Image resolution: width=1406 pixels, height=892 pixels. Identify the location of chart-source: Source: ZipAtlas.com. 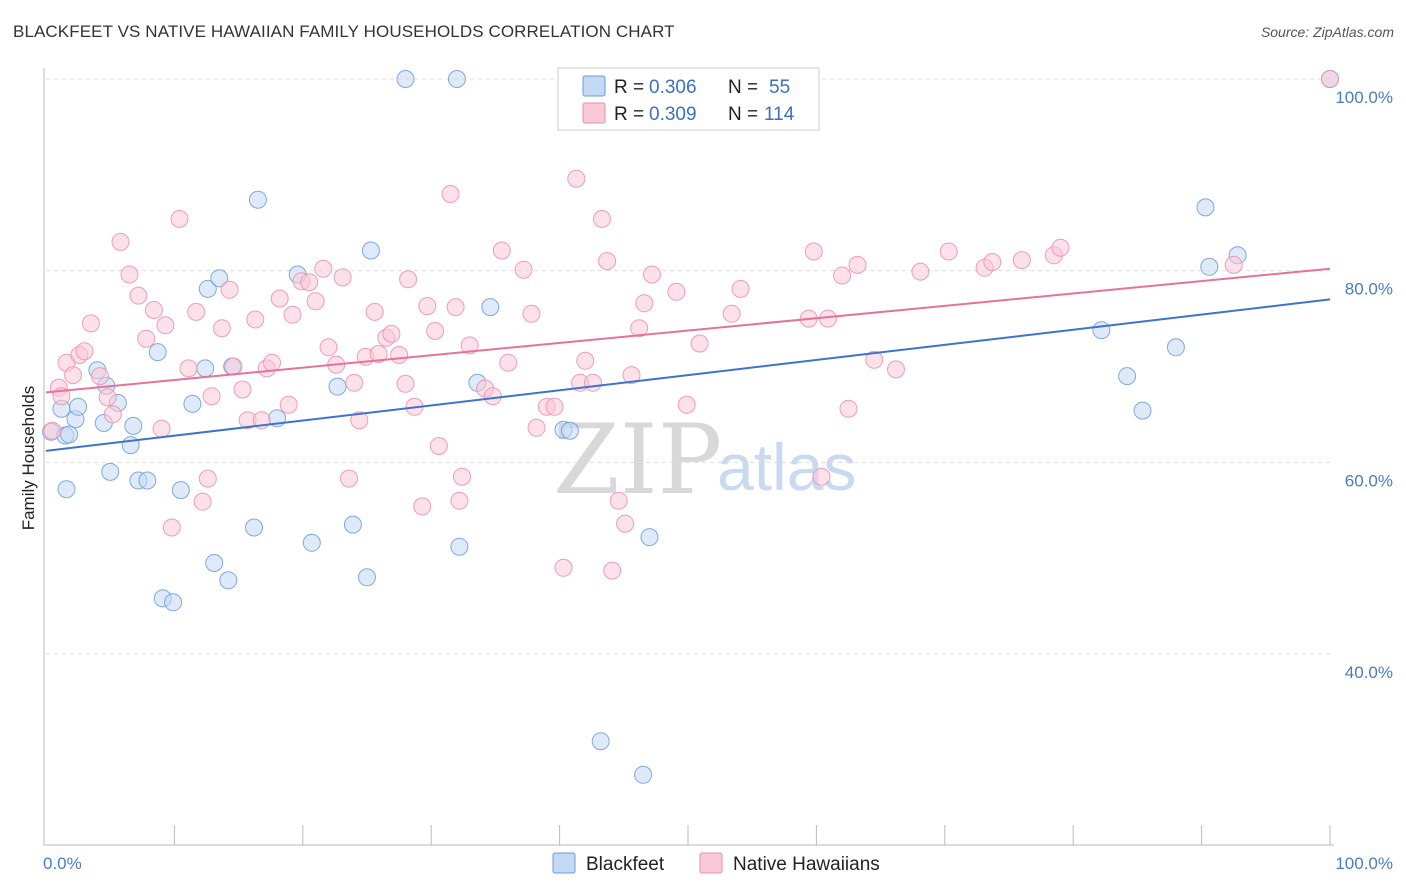
(1327, 32).